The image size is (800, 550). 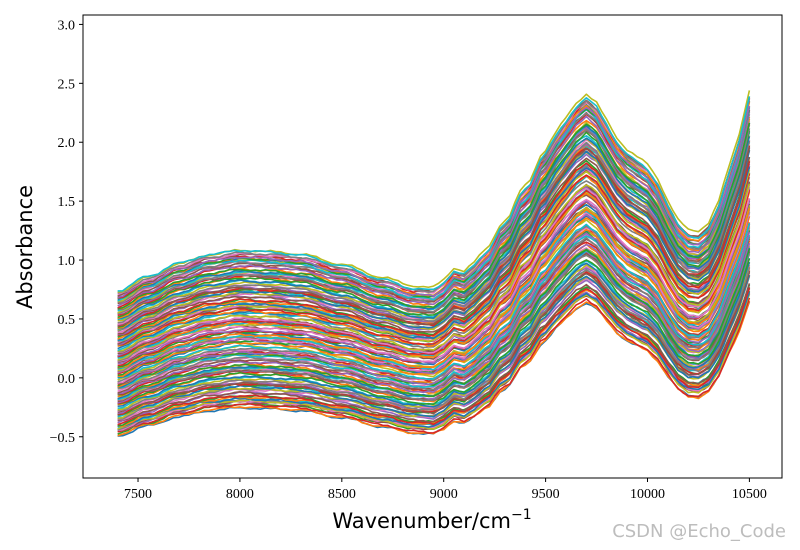 I want to click on y-axis-title: Absorbance, so click(x=25, y=247).